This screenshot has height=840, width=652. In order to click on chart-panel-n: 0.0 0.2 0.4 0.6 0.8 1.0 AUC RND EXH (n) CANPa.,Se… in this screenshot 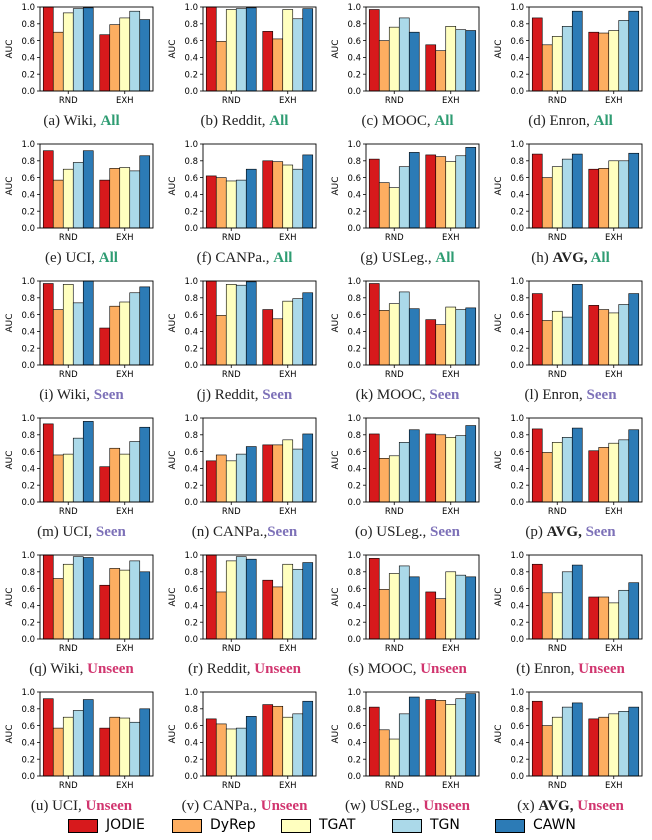, I will do `click(244, 479)`.